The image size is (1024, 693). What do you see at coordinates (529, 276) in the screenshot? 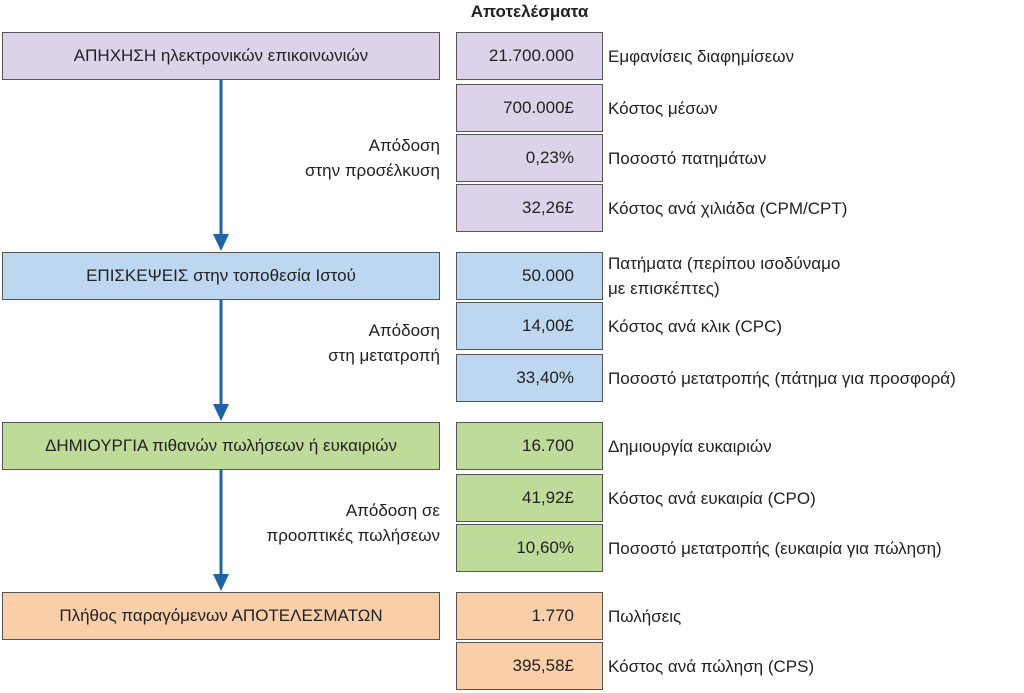
I see `value-cell: 50.000` at bounding box center [529, 276].